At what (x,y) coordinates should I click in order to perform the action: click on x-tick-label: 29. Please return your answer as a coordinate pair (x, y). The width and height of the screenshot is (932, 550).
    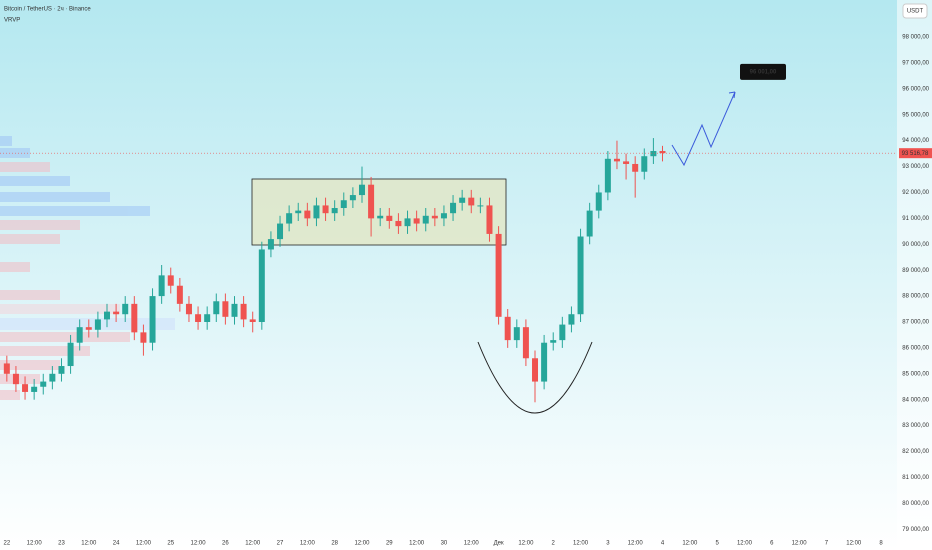
    Looking at the image, I should click on (389, 544).